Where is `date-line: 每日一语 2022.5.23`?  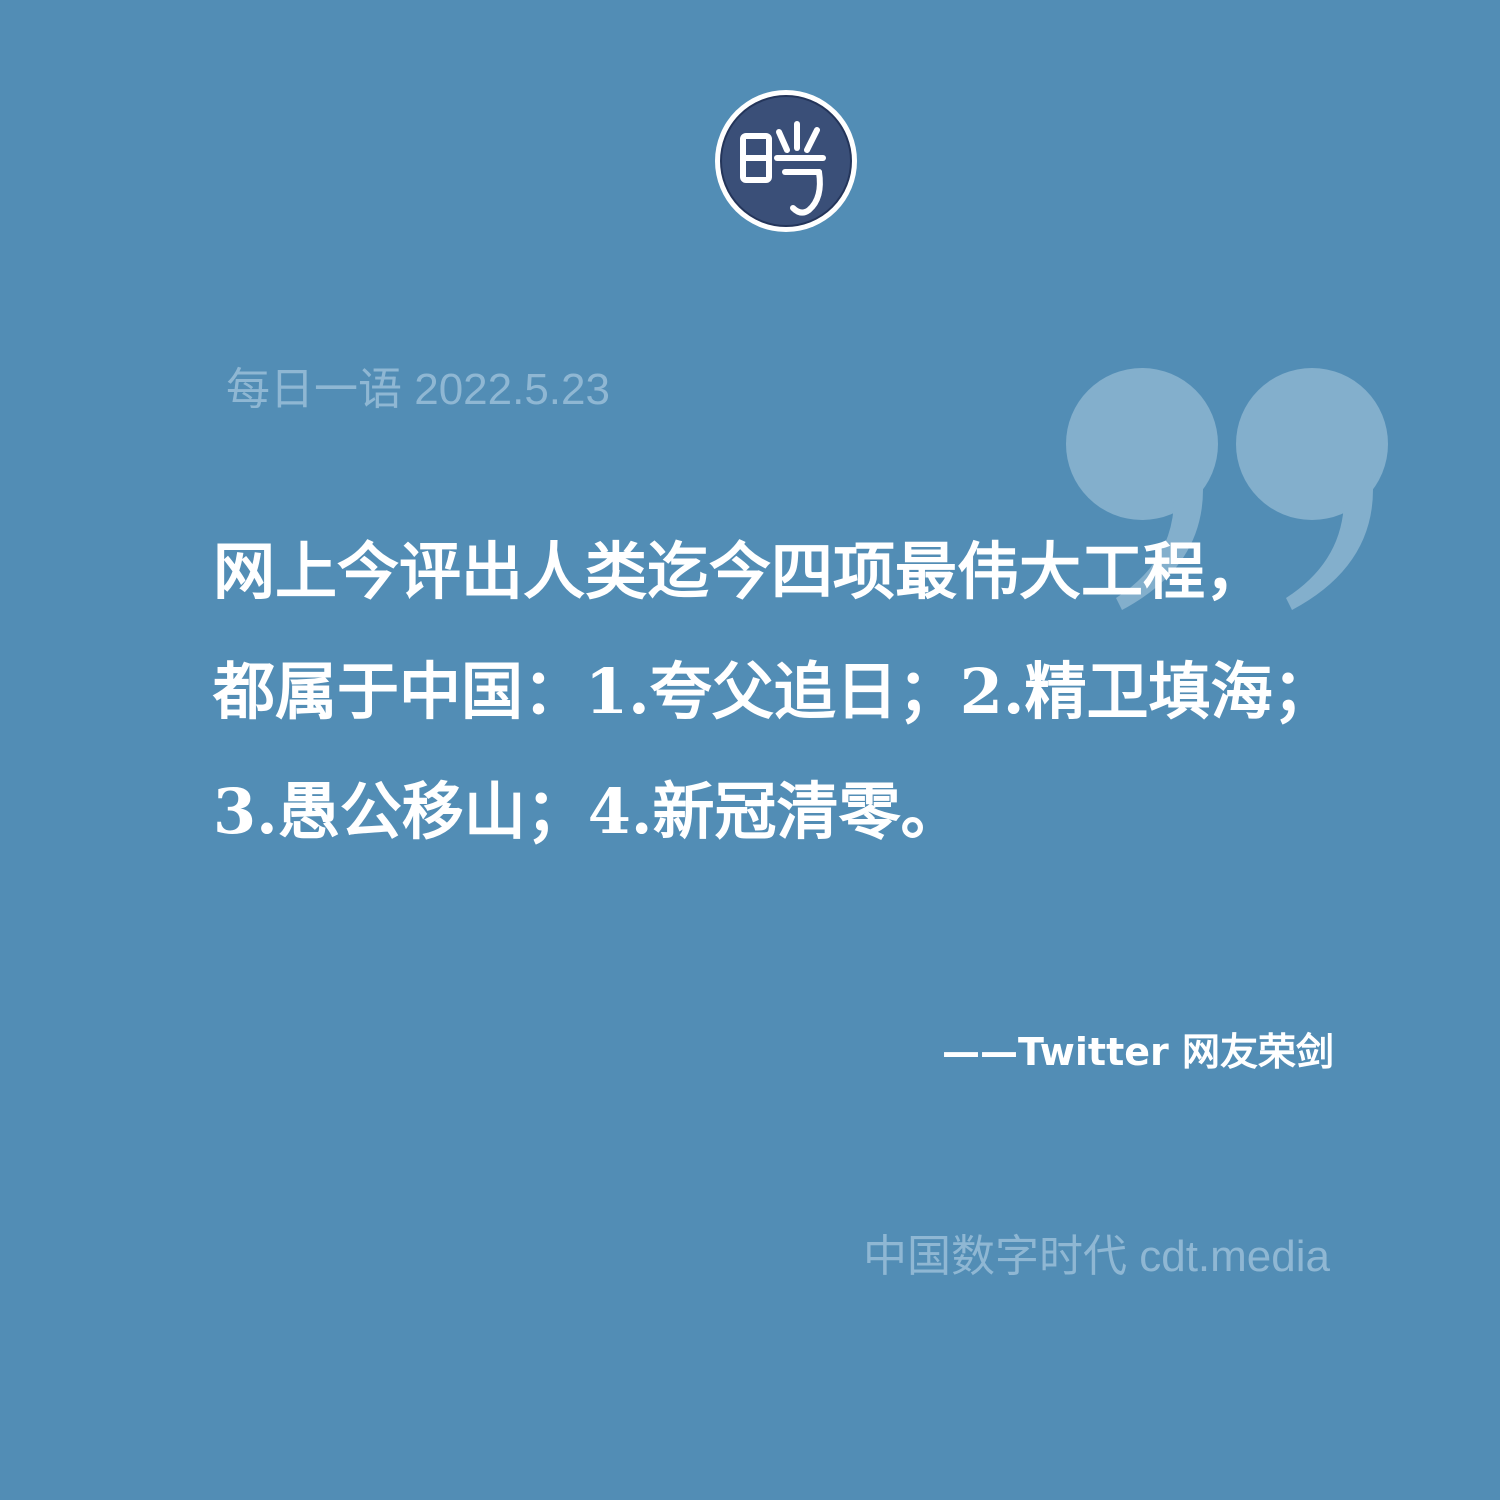
date-line: 每日一语 2022.5.23 is located at coordinates (418, 389).